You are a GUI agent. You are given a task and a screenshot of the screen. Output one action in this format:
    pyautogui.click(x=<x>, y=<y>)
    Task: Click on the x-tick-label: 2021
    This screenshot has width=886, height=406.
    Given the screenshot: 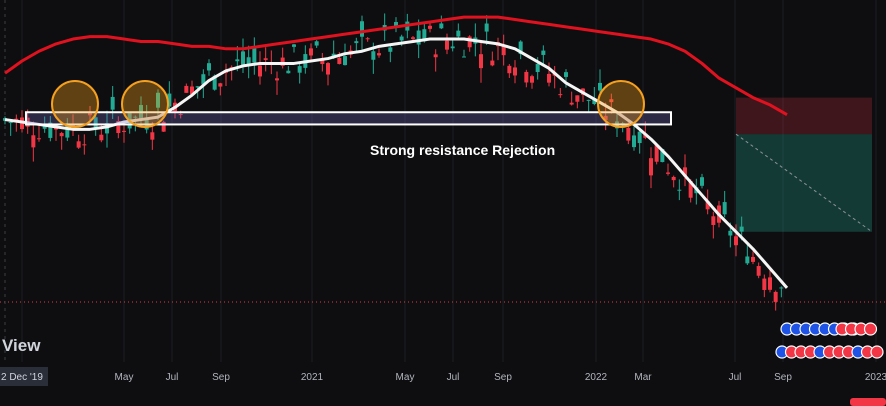 What is the action you would take?
    pyautogui.click(x=312, y=377)
    